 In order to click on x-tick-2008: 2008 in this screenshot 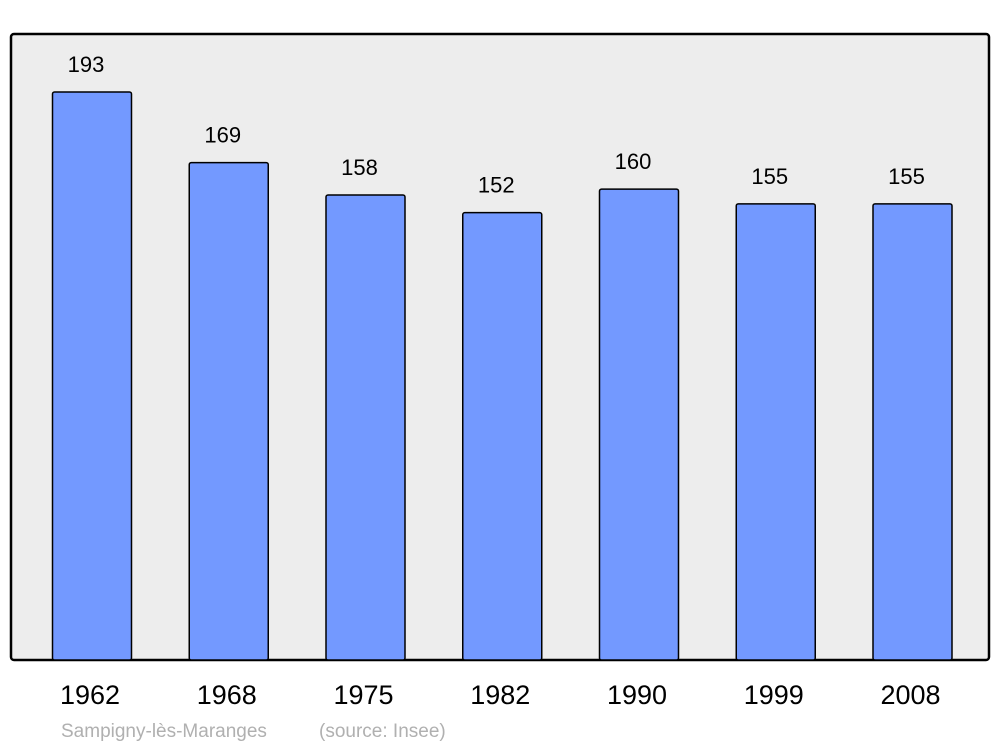, I will do `click(910, 695)`.